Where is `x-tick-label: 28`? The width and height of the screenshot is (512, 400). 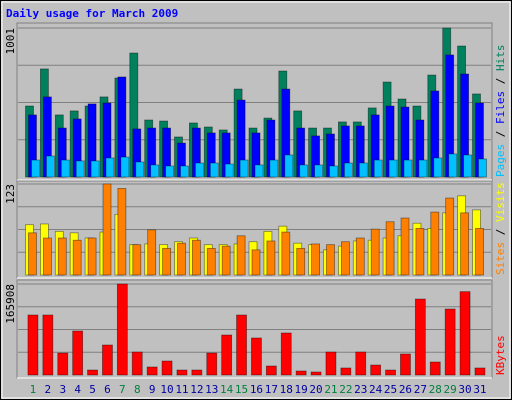
x-tick-label: 28 is located at coordinates (435, 389).